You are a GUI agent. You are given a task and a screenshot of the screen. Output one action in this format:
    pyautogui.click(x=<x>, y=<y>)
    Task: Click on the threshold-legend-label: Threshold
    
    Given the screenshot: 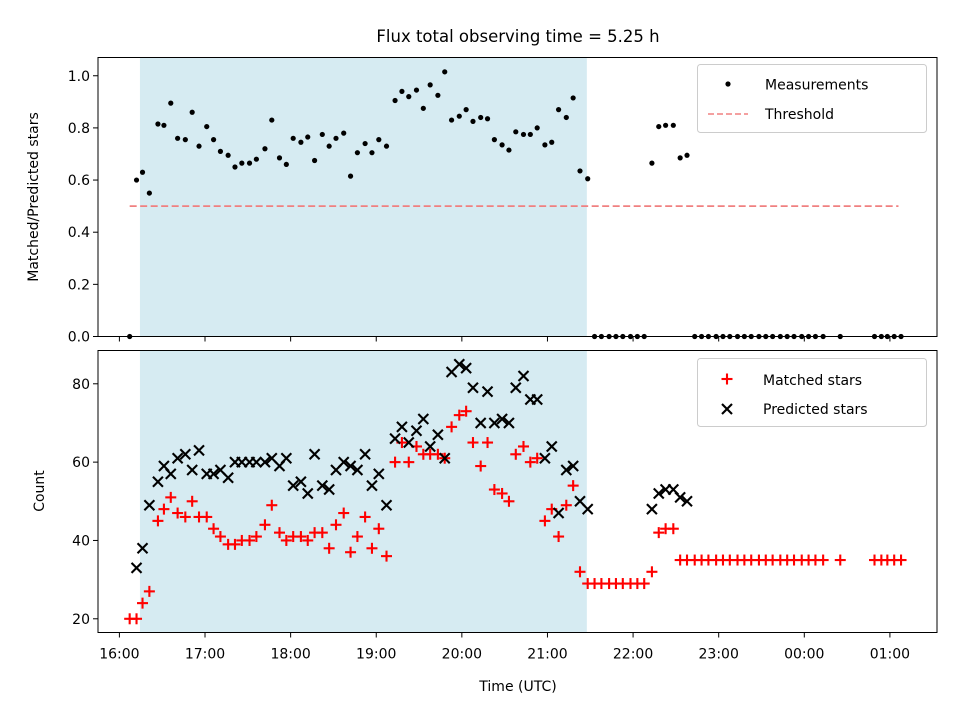 What is the action you would take?
    pyautogui.click(x=799, y=115)
    